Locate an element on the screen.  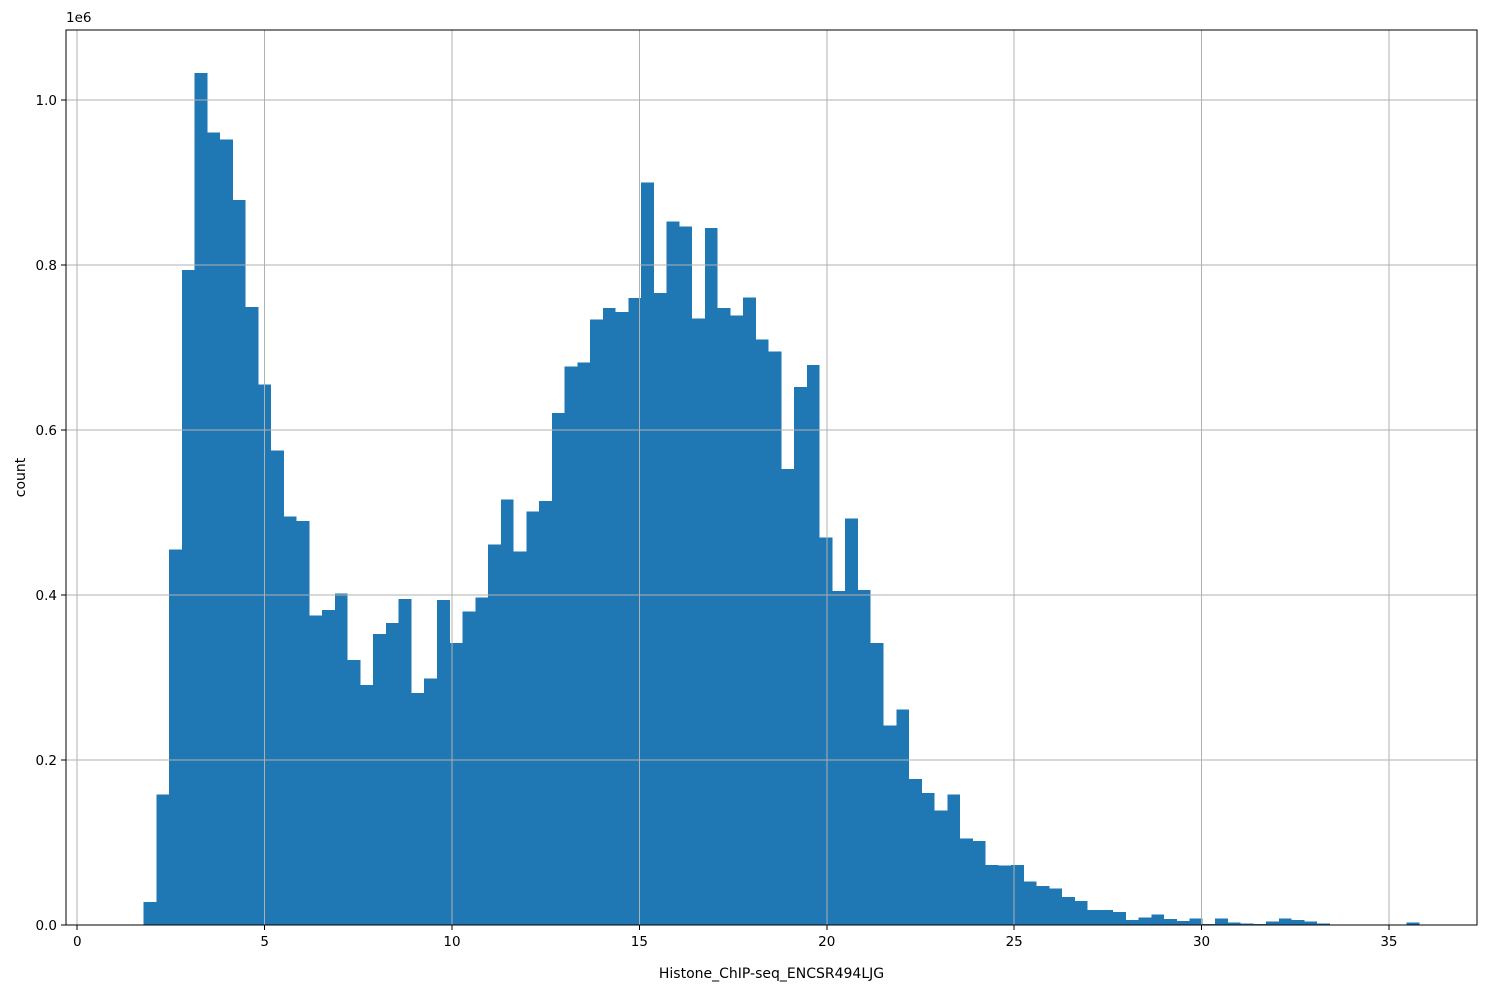
x-tick-label: 20 is located at coordinates (826, 942).